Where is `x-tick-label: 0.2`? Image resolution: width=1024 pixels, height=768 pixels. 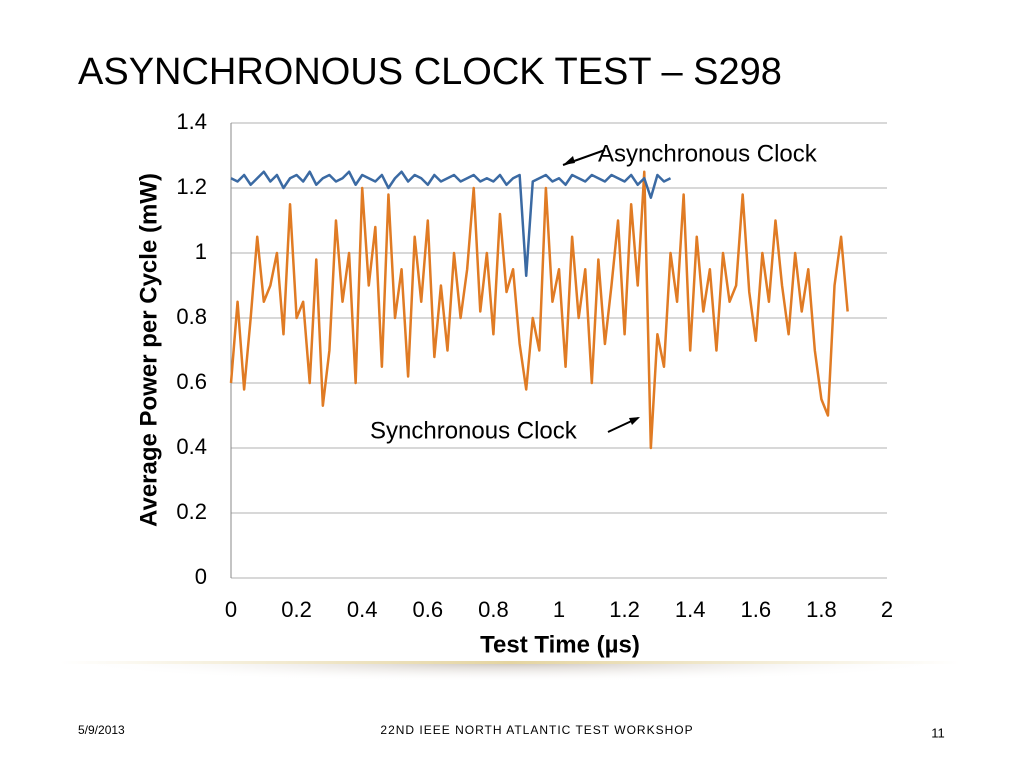 x-tick-label: 0.2 is located at coordinates (296, 609).